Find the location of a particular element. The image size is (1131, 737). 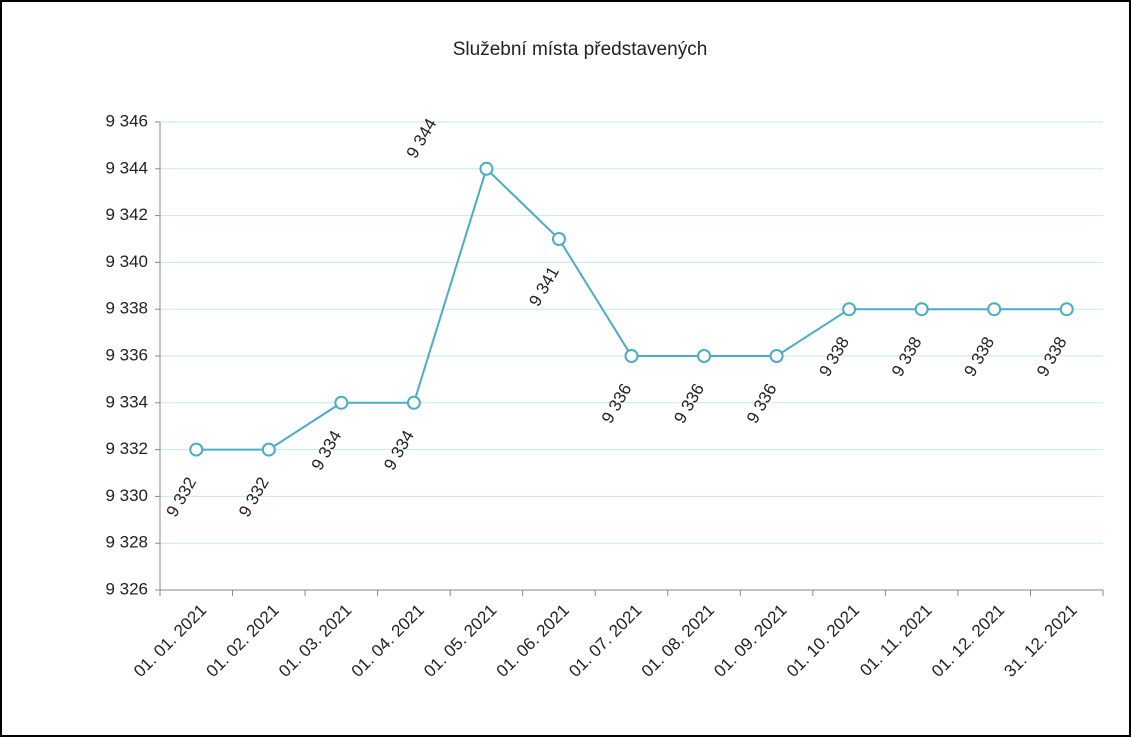

y-tick-label: 9 332 is located at coordinates (126, 448).